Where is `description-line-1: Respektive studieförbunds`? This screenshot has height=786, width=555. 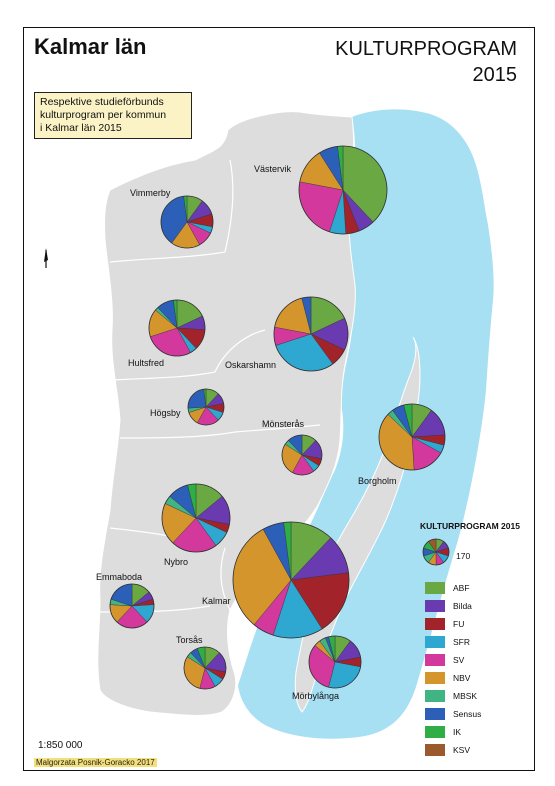
description-line-1: Respektive studieförbunds is located at coordinates (102, 102).